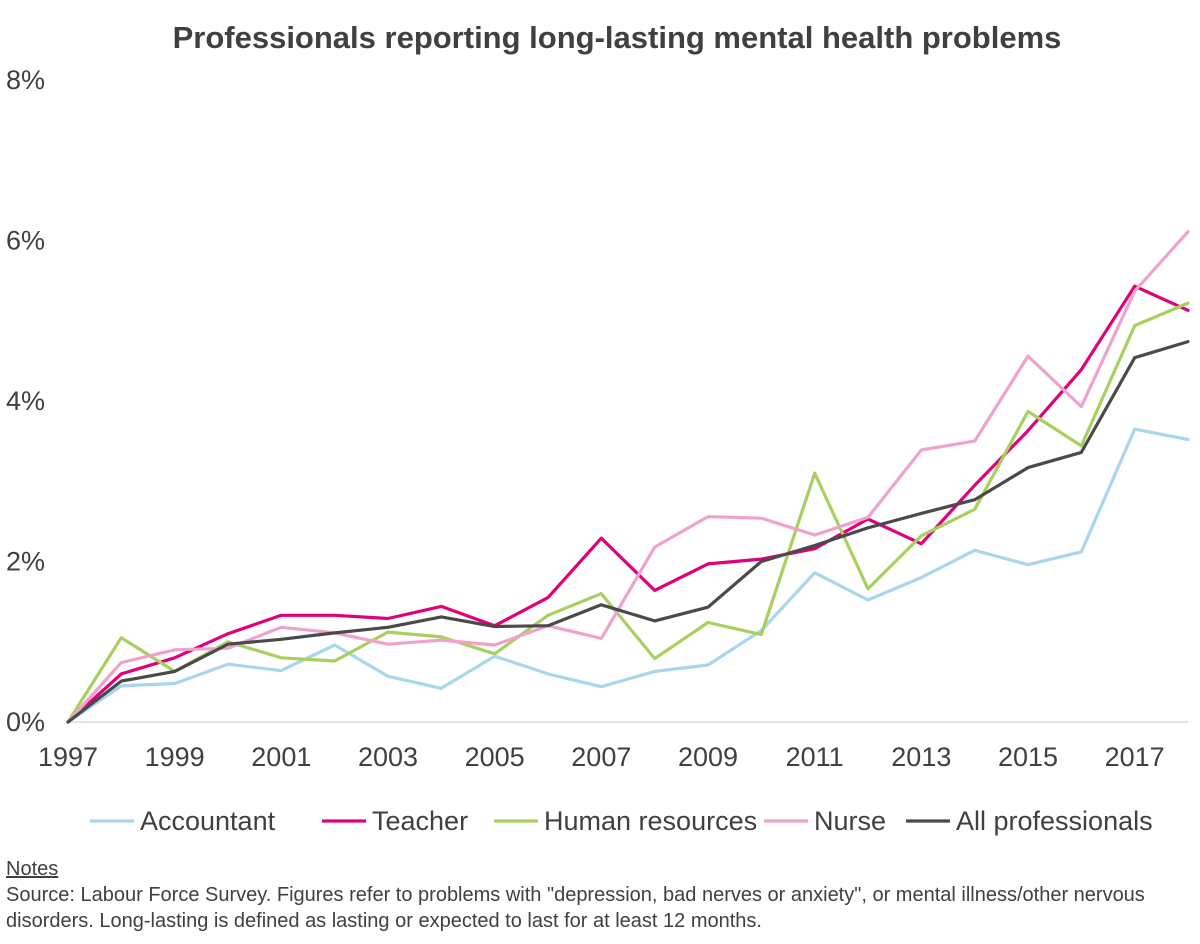 The height and width of the screenshot is (944, 1200). I want to click on legend-label-accountant: Accountant, so click(208, 821).